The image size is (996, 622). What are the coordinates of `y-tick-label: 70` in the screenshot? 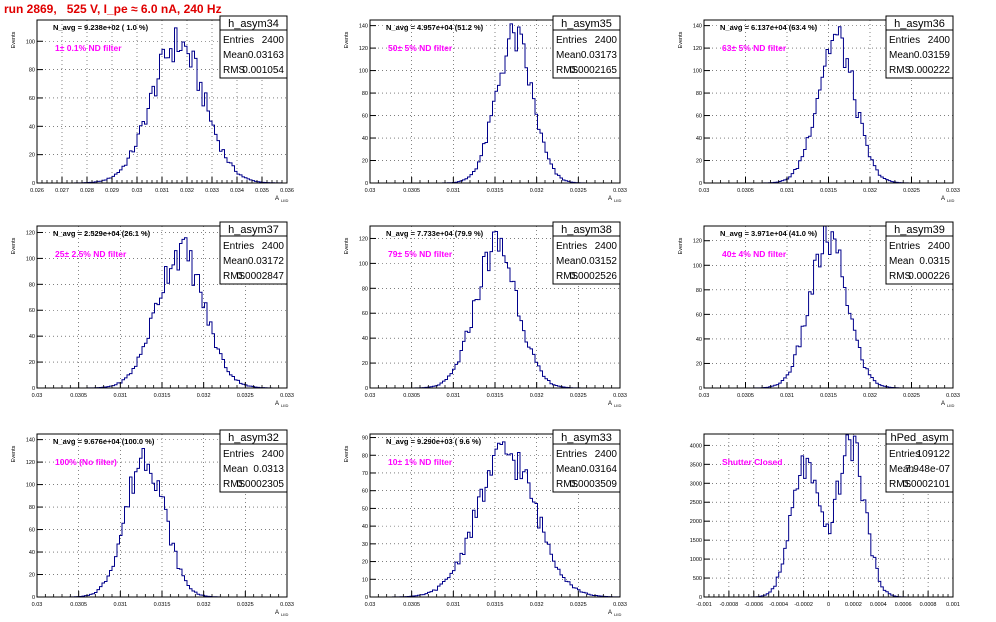 It's located at (365, 474).